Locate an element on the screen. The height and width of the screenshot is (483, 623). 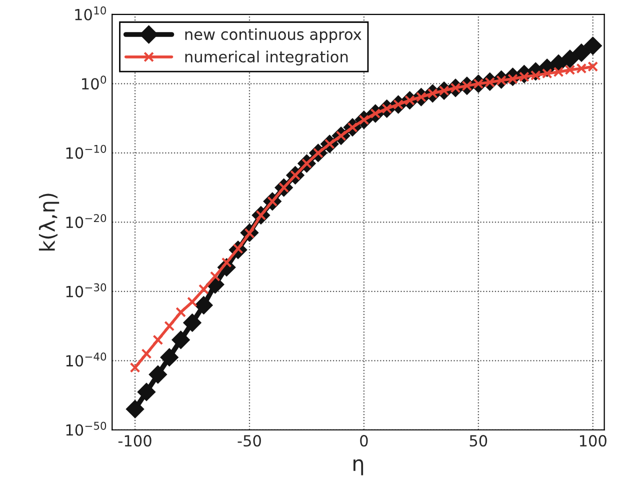
y-tick-label: 10$^{−20}$ is located at coordinates (86, 221).